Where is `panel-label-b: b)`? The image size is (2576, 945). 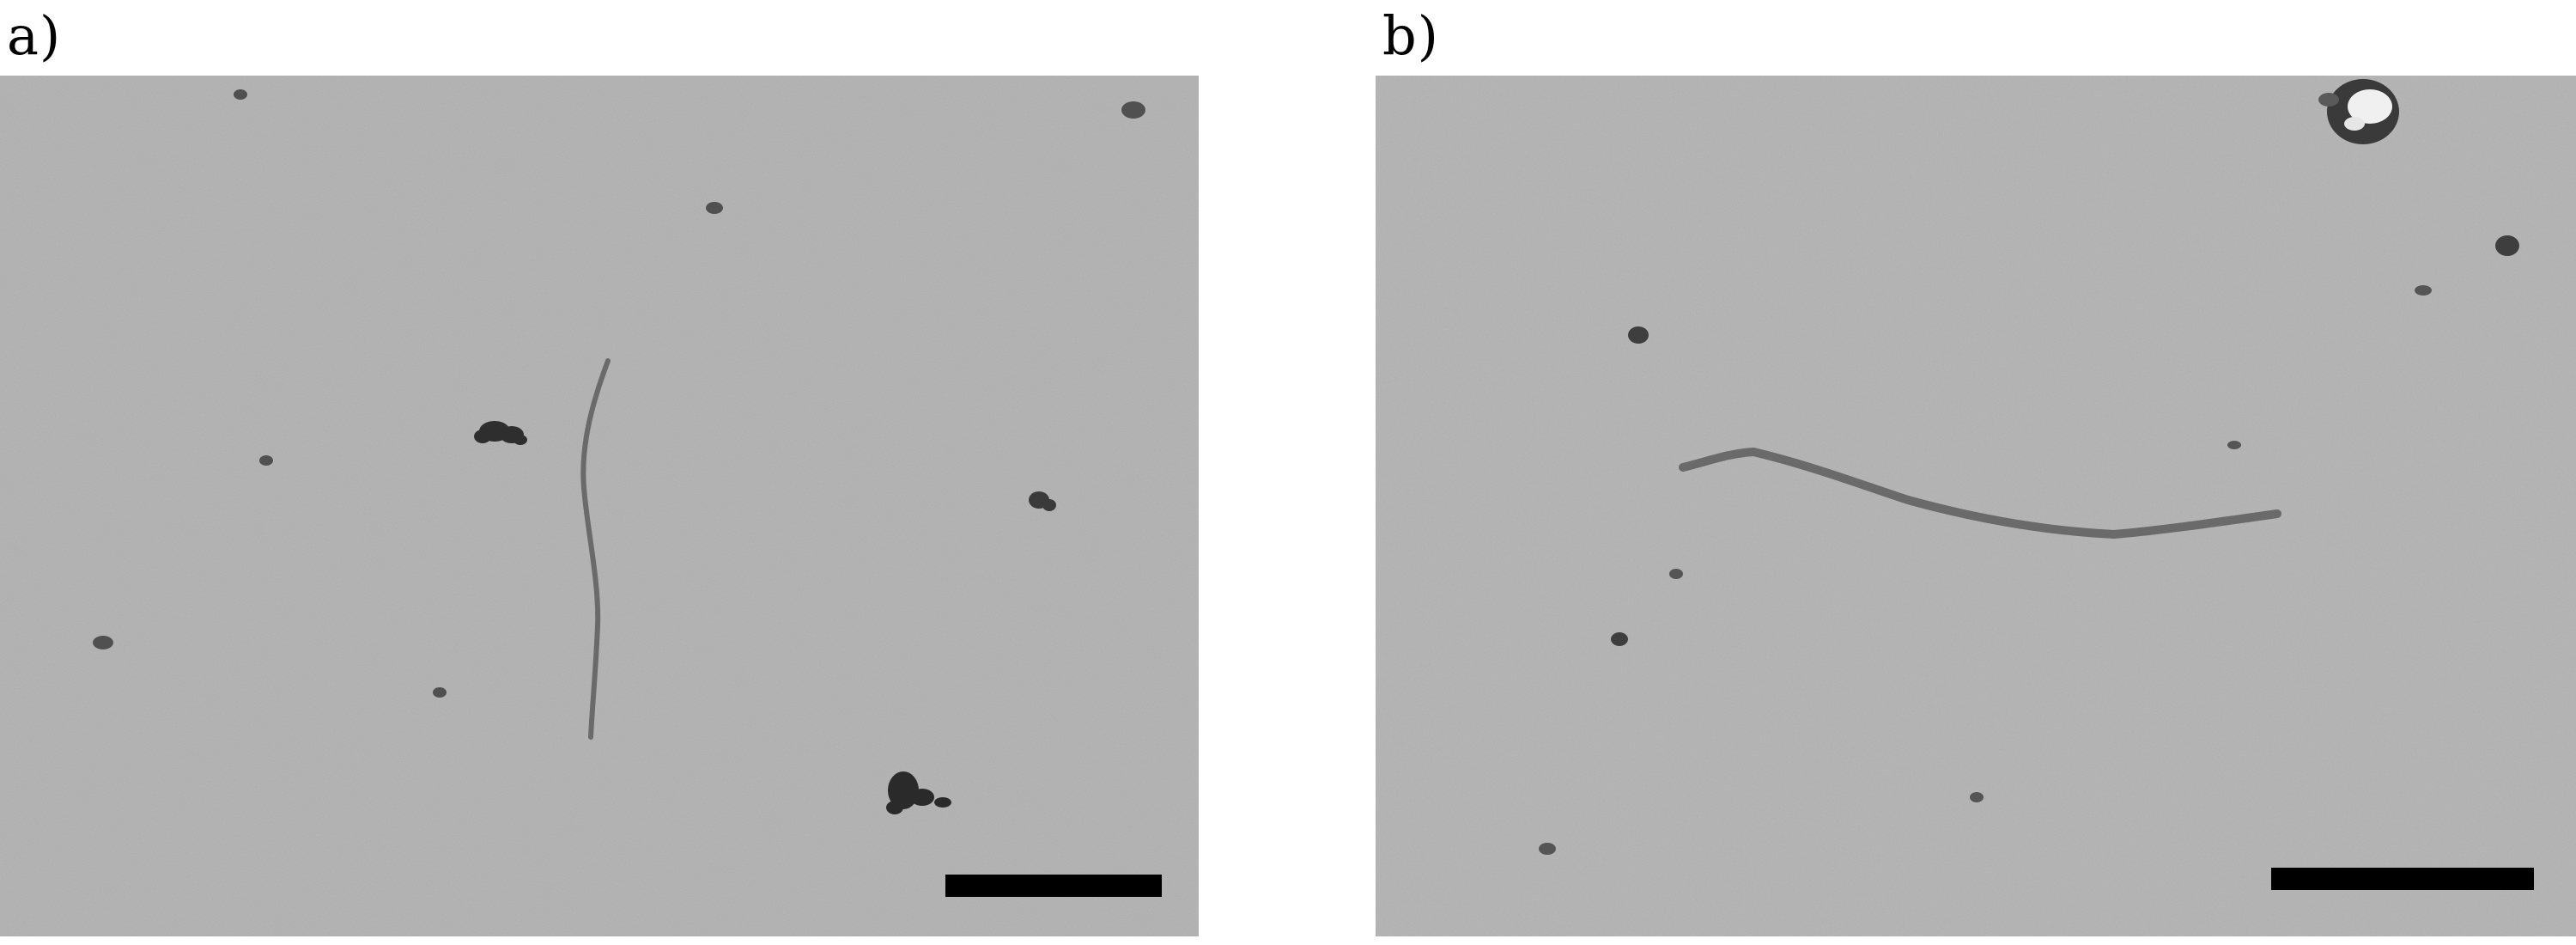
panel-label-b: b) is located at coordinates (1411, 35).